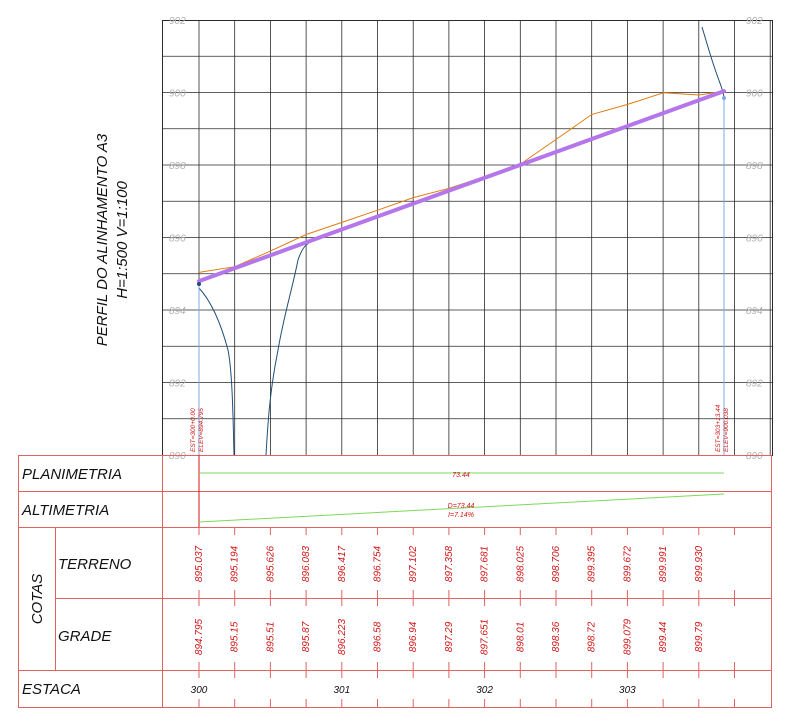  Describe the element at coordinates (414, 690) in the screenshot. I see `estaca-labels: 300 301 302 303` at that location.